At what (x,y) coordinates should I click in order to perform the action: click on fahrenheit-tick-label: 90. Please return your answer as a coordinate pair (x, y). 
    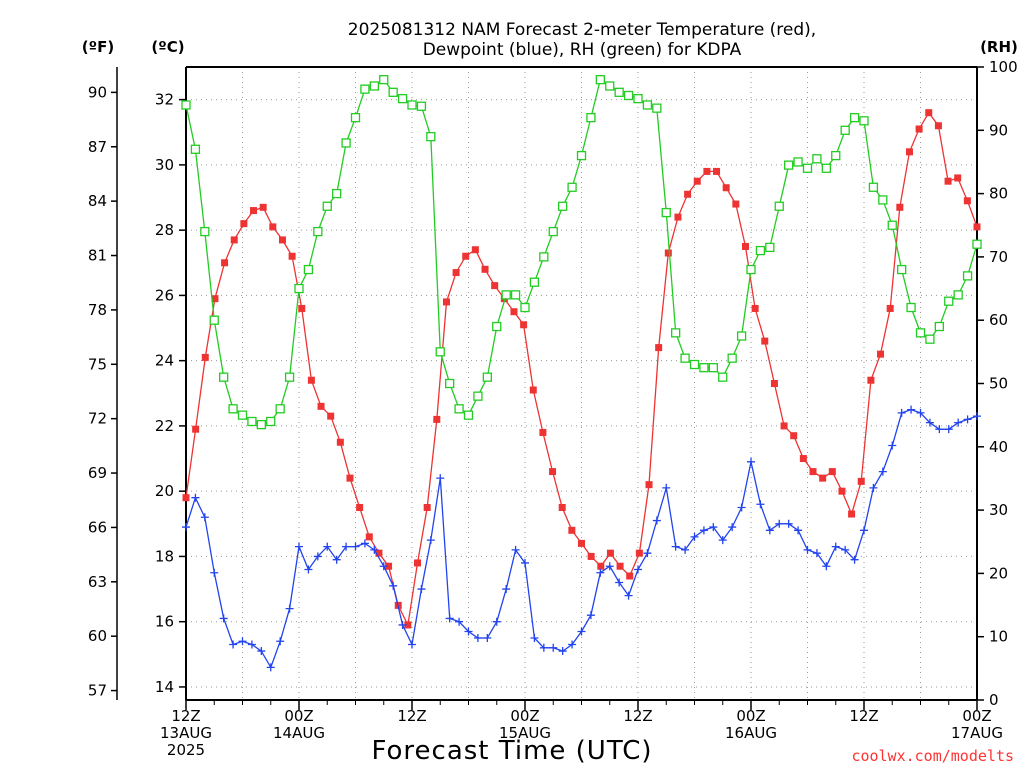
    Looking at the image, I should click on (97, 92).